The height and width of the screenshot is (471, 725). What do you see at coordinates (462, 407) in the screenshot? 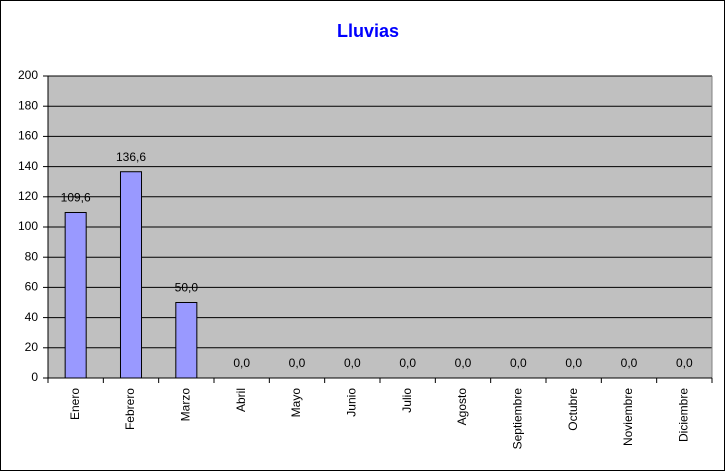
I see `x-tick-label: Agosto` at bounding box center [462, 407].